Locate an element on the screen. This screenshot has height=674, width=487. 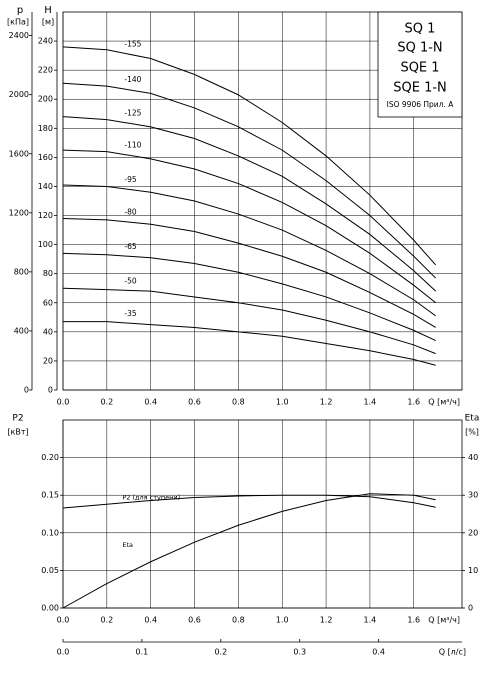
y-tick-label: 160 is located at coordinates (45, 157).